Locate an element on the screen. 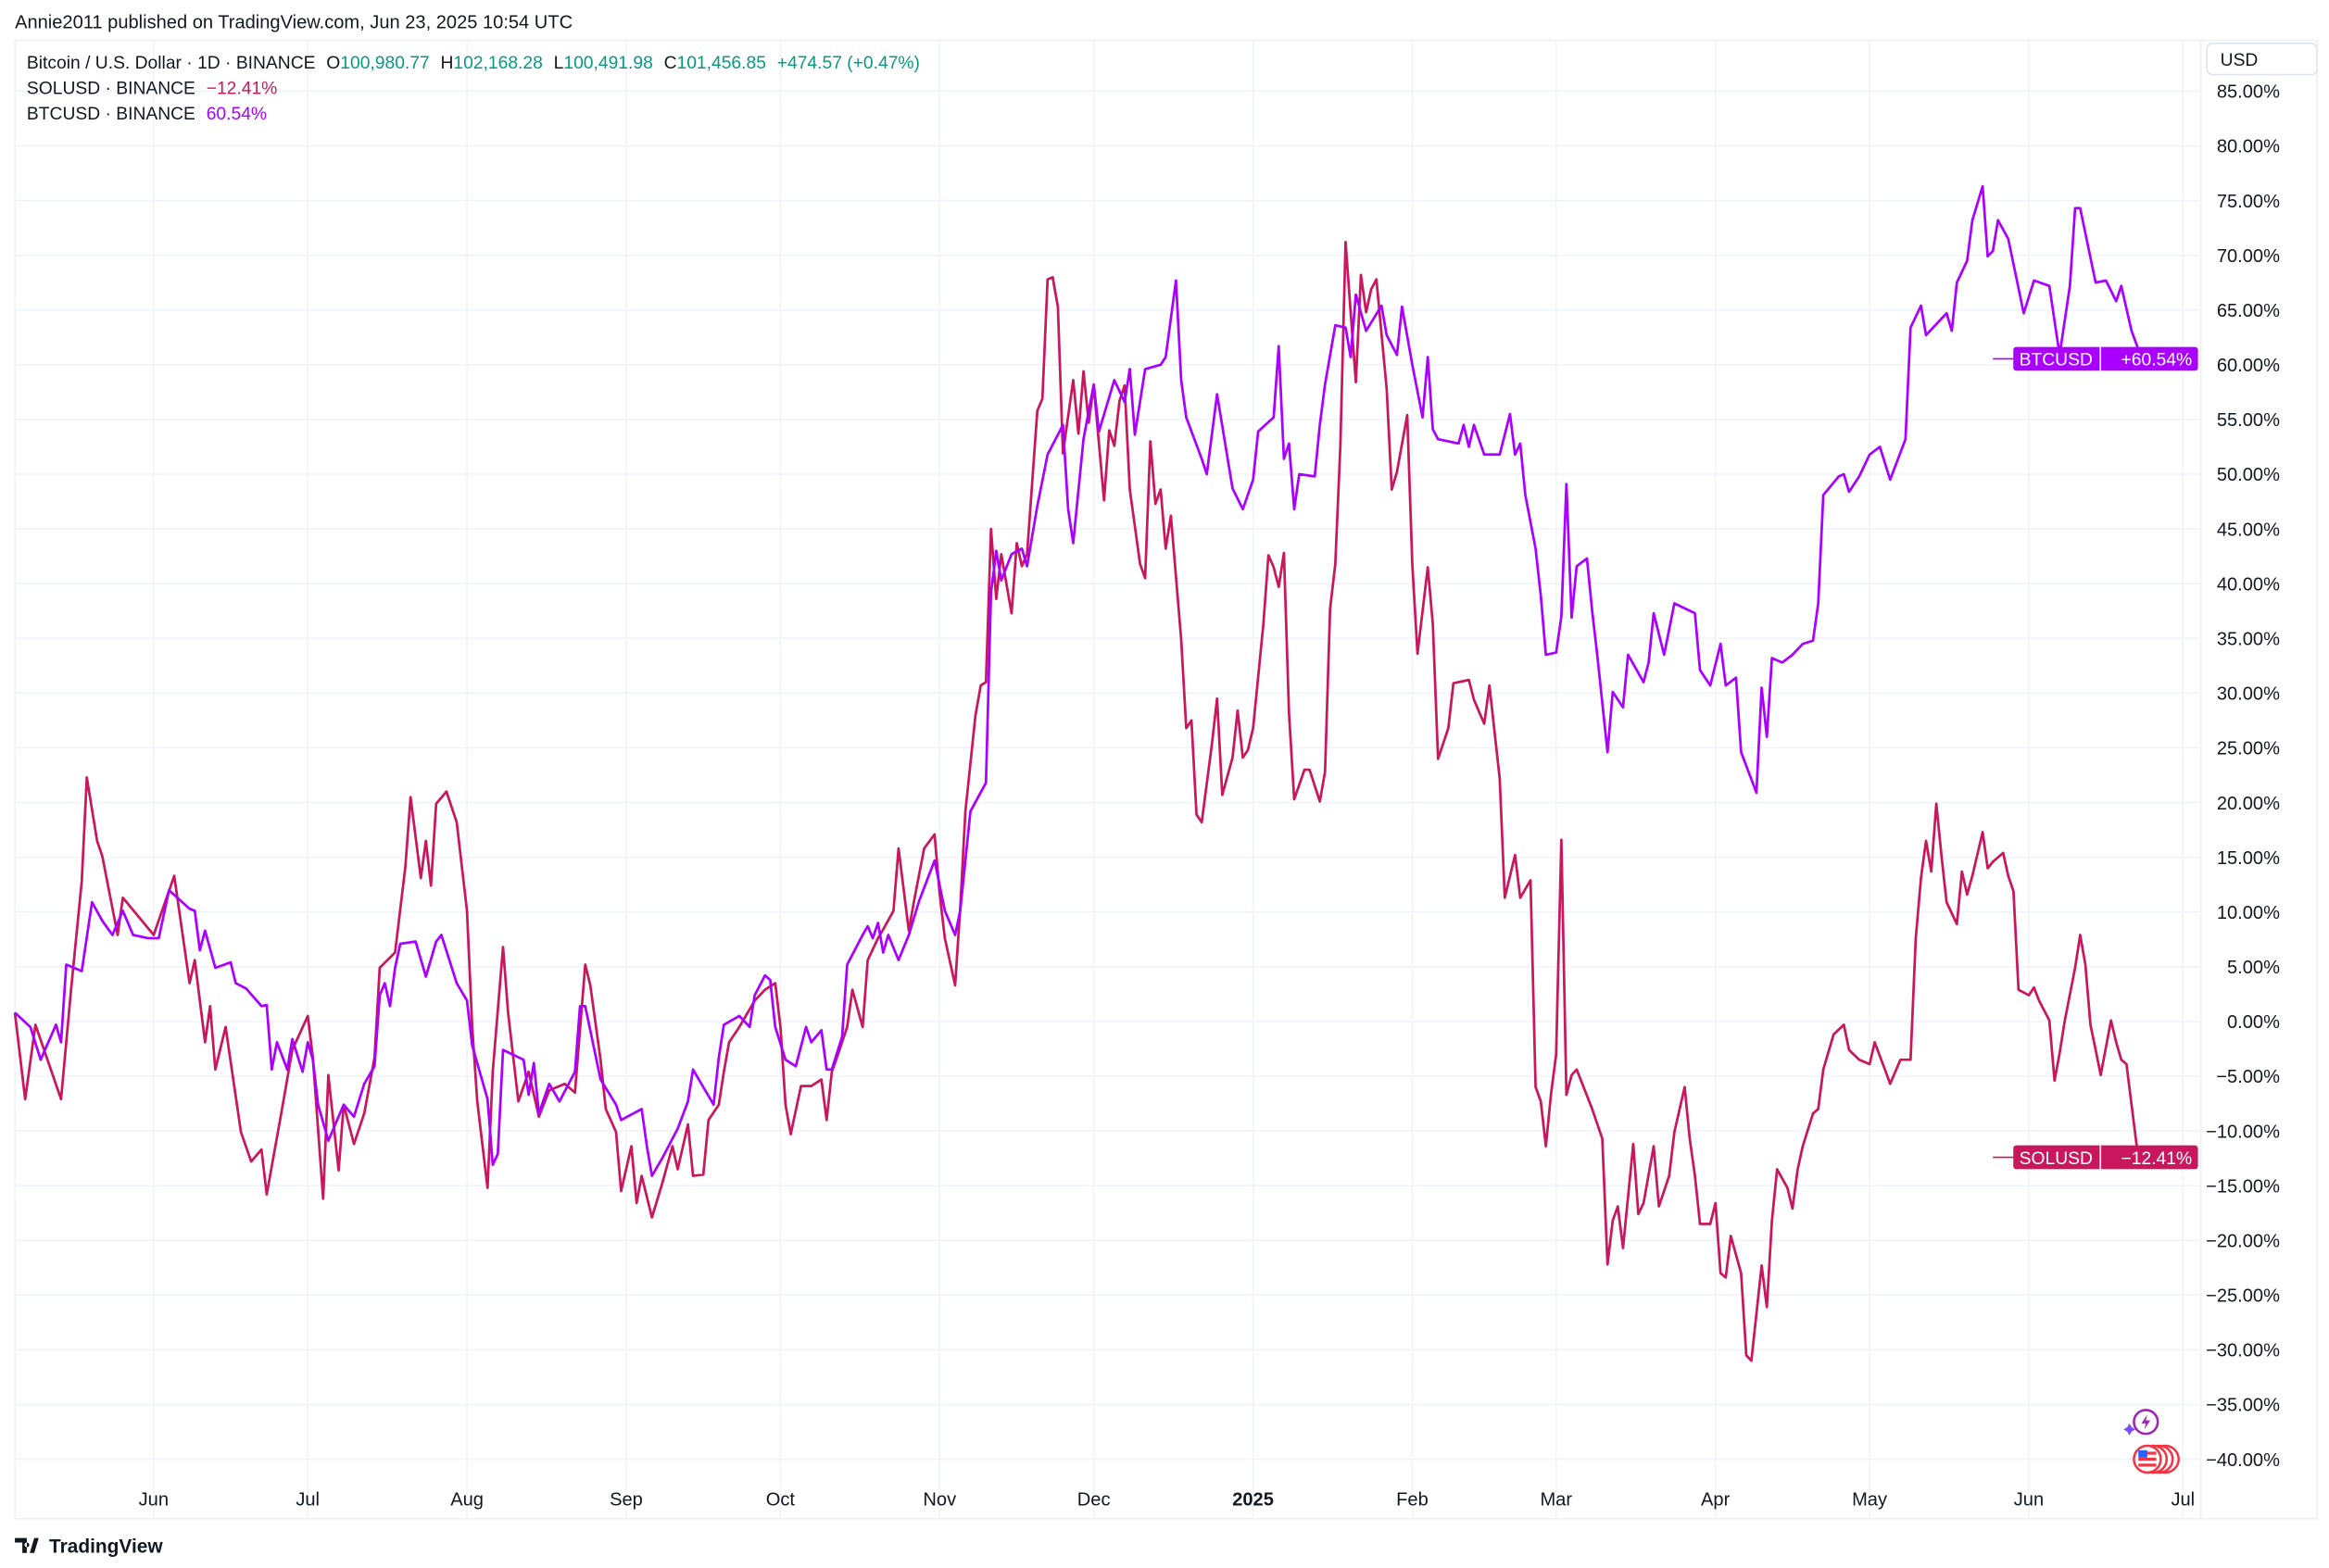  y-tick-label: 10.00% is located at coordinates (2248, 913).